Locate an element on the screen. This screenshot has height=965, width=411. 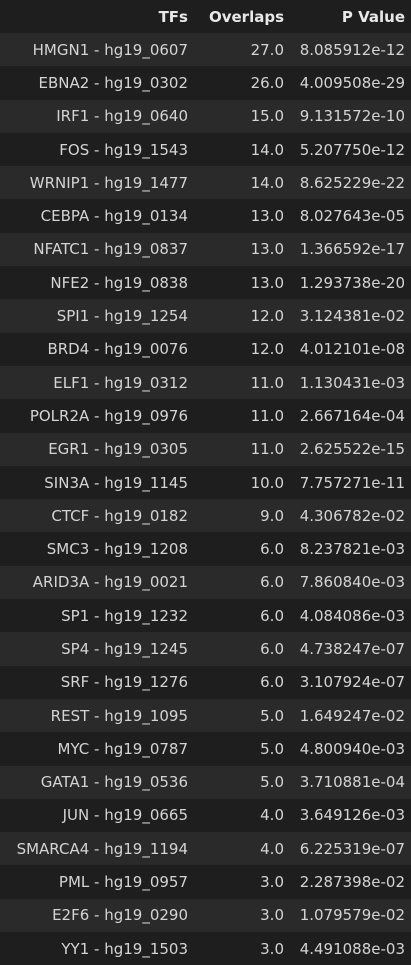
cell-tf: E2F6 - hg19_0290 is located at coordinates (120, 915).